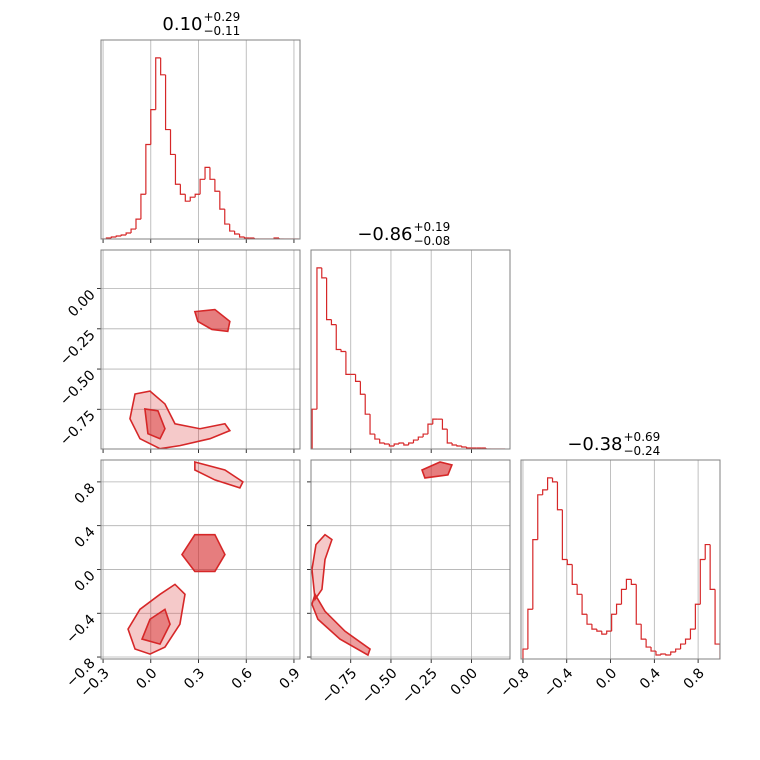 The width and height of the screenshot is (760, 760). I want to click on x-tick-label: 0.8, so click(694, 678).